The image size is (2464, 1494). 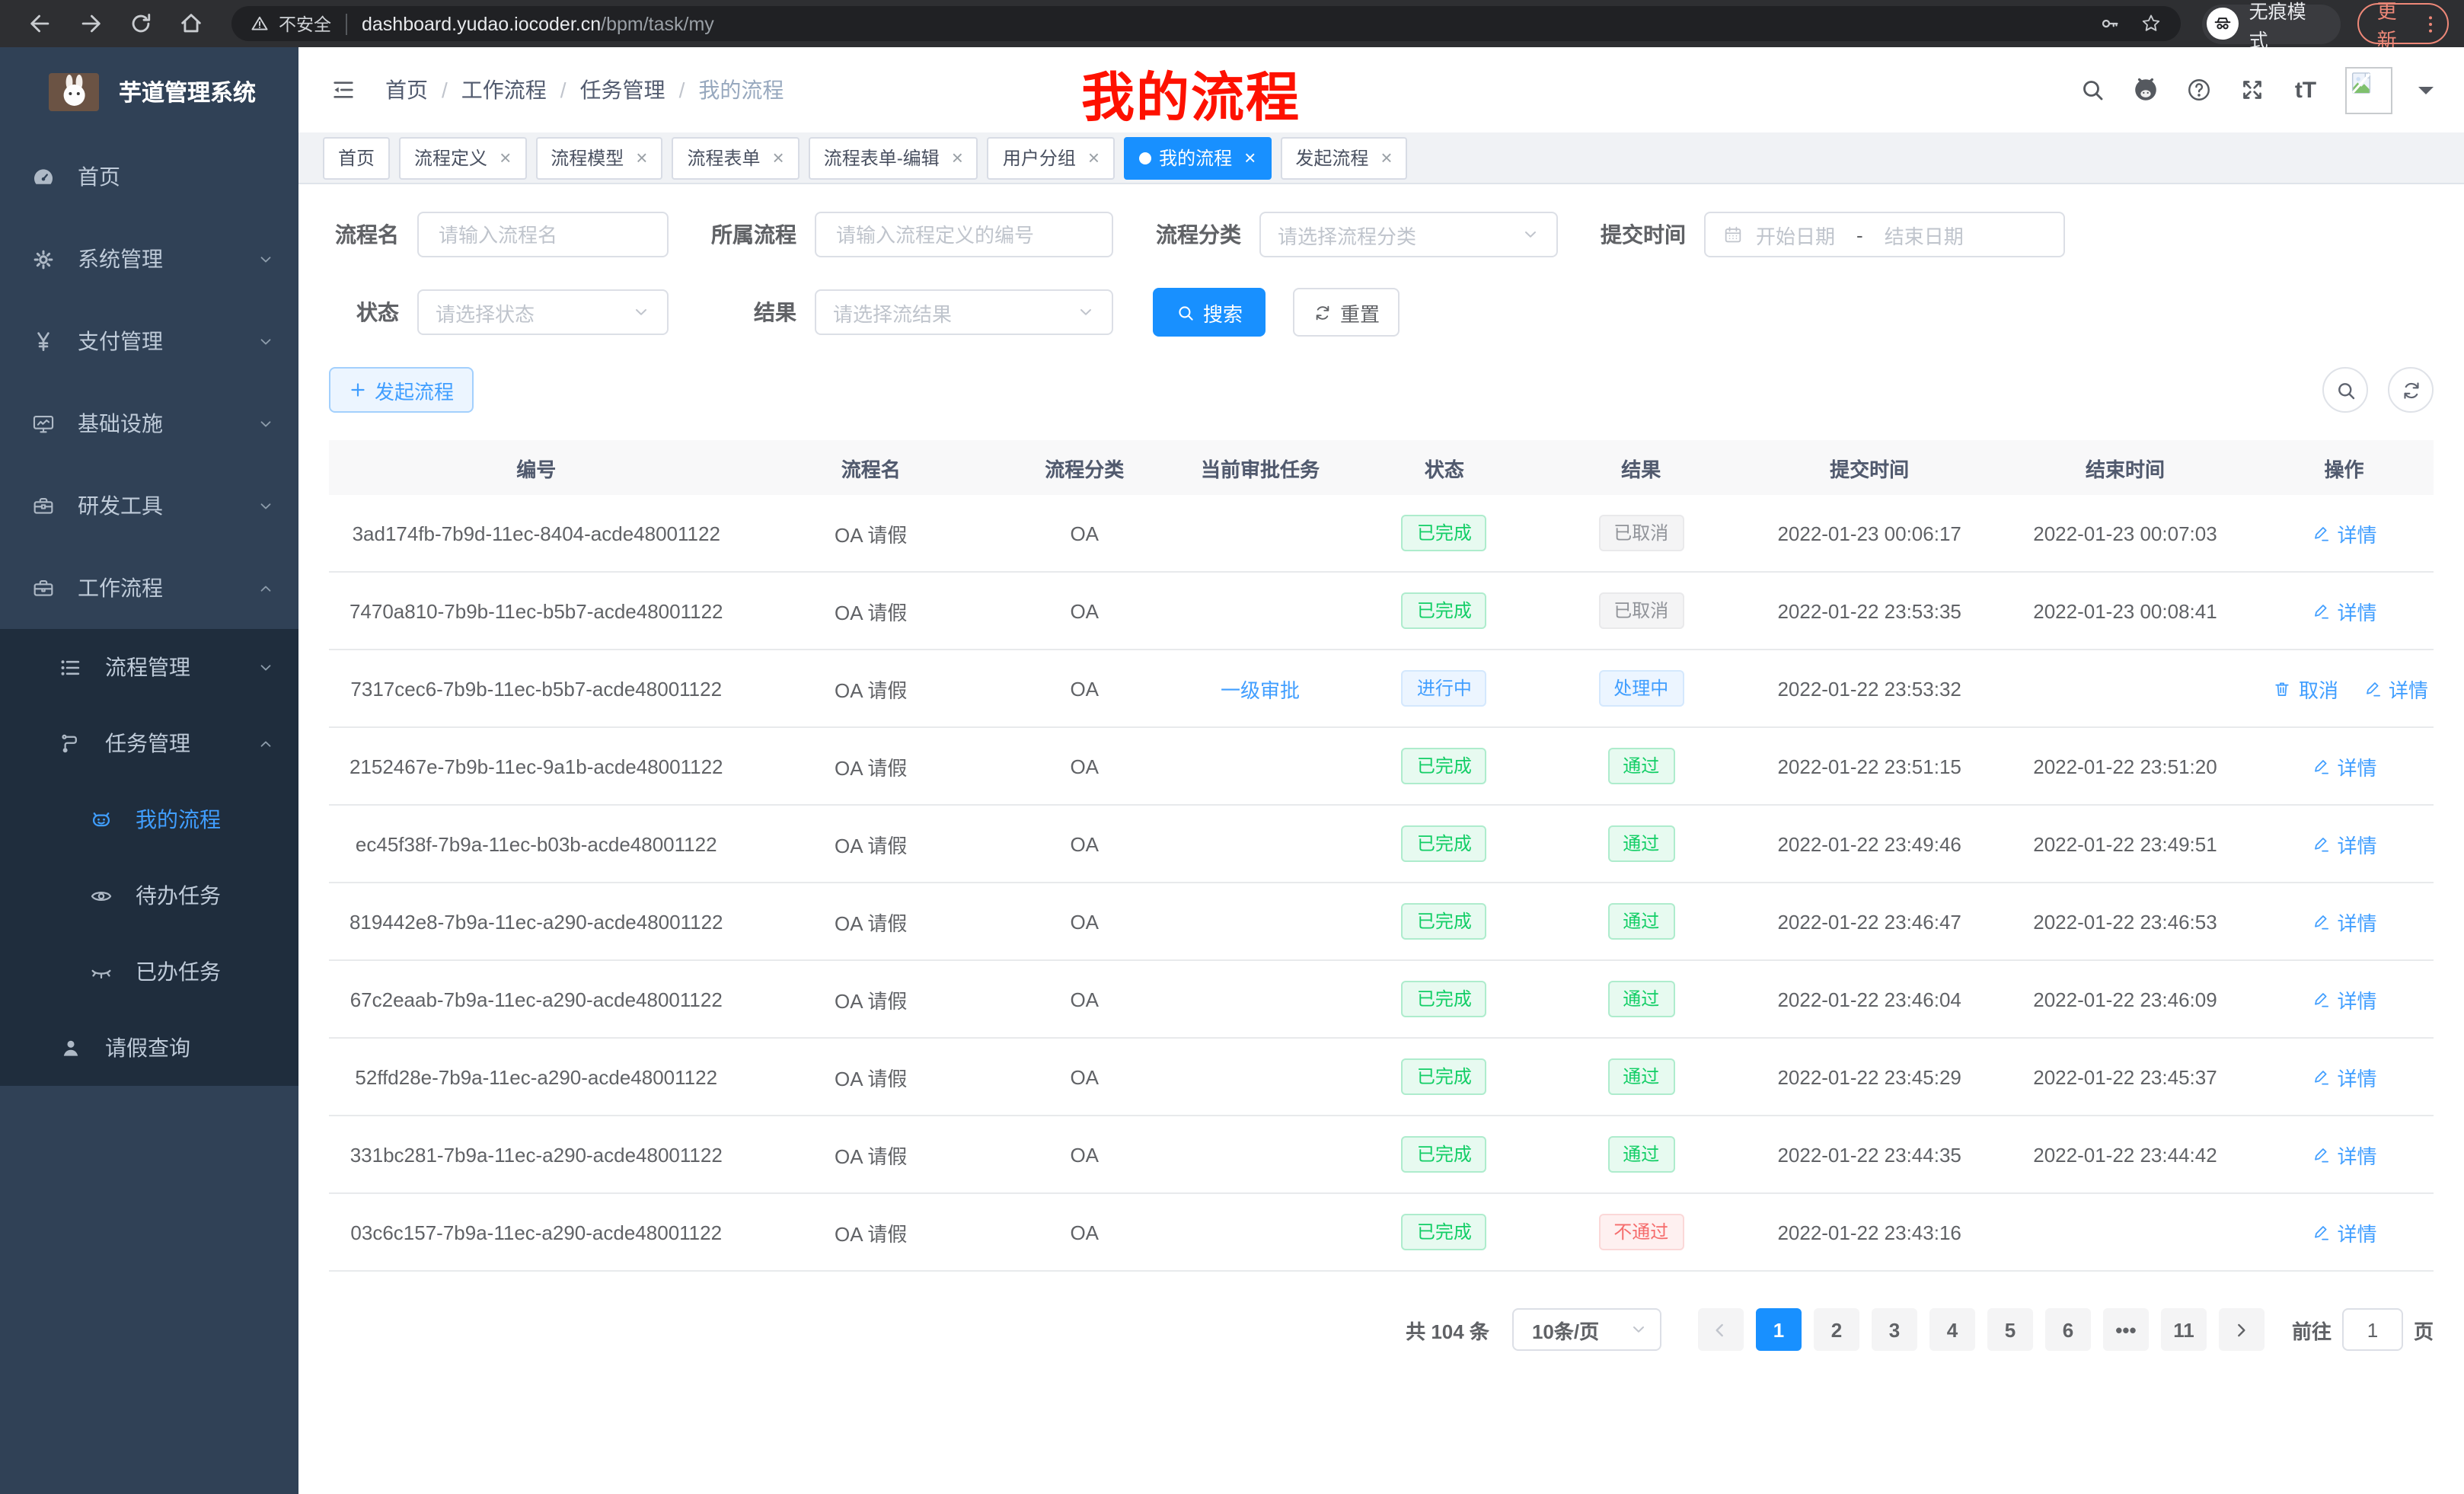 I want to click on back-icon, so click(x=40, y=24).